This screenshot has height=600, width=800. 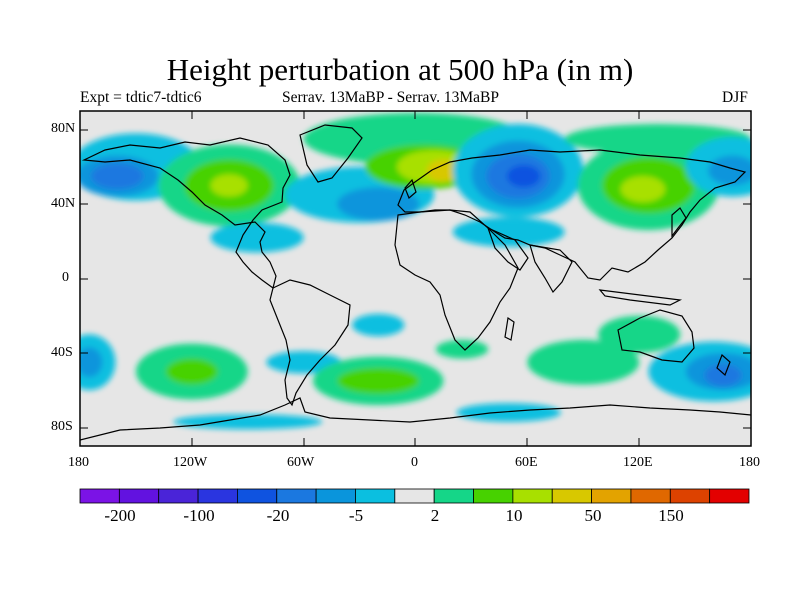 What do you see at coordinates (120, 515) in the screenshot?
I see `colorbar-label: -200` at bounding box center [120, 515].